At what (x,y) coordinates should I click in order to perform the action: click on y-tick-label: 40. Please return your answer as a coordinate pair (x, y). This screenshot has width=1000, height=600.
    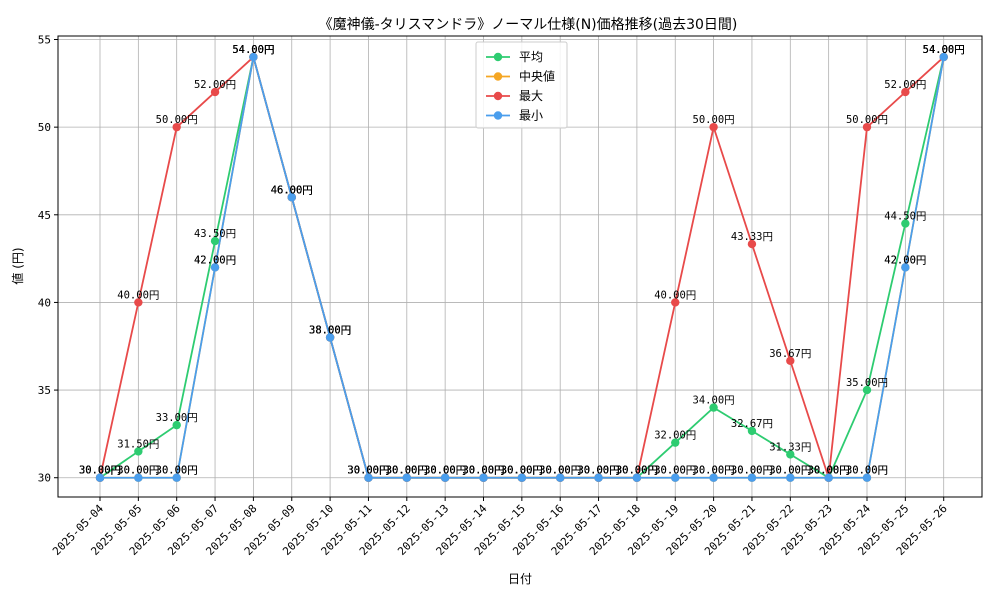
    Looking at the image, I should click on (44, 302).